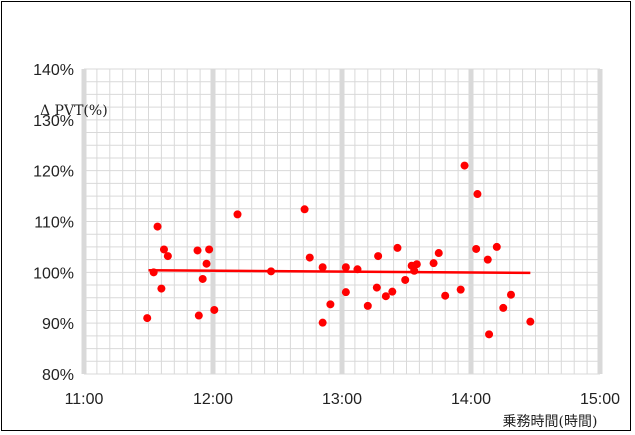 The image size is (635, 435). I want to click on x-tick-label: 14:00, so click(471, 399).